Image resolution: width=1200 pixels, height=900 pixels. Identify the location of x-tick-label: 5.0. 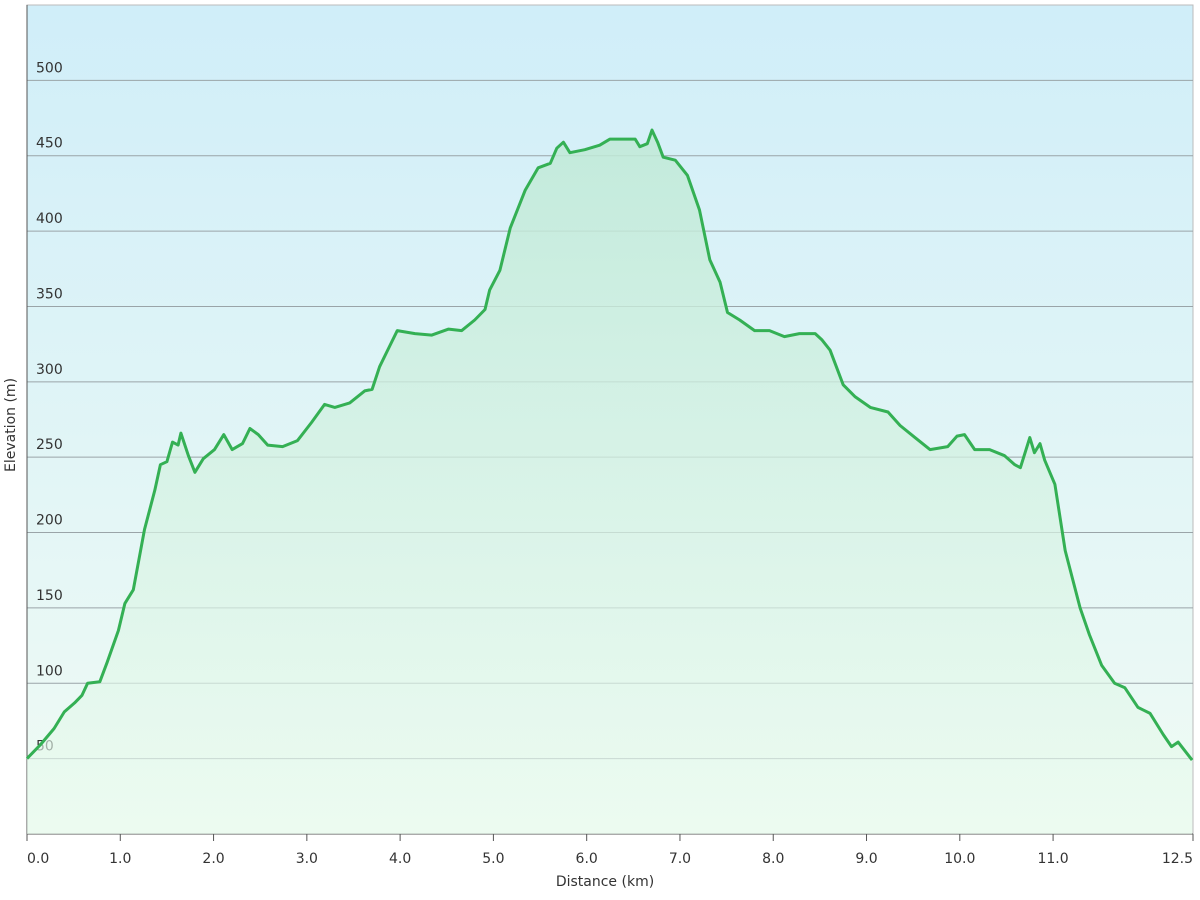
(493, 859).